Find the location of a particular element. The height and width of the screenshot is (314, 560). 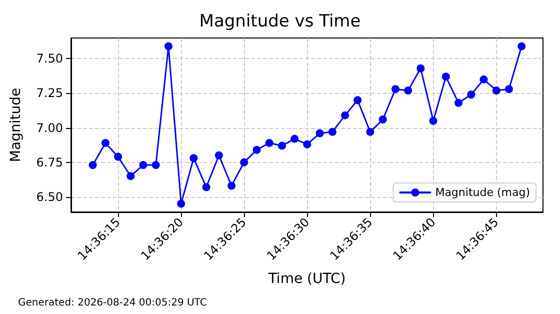

legend-label: Magnitude (mag) is located at coordinates (482, 192).